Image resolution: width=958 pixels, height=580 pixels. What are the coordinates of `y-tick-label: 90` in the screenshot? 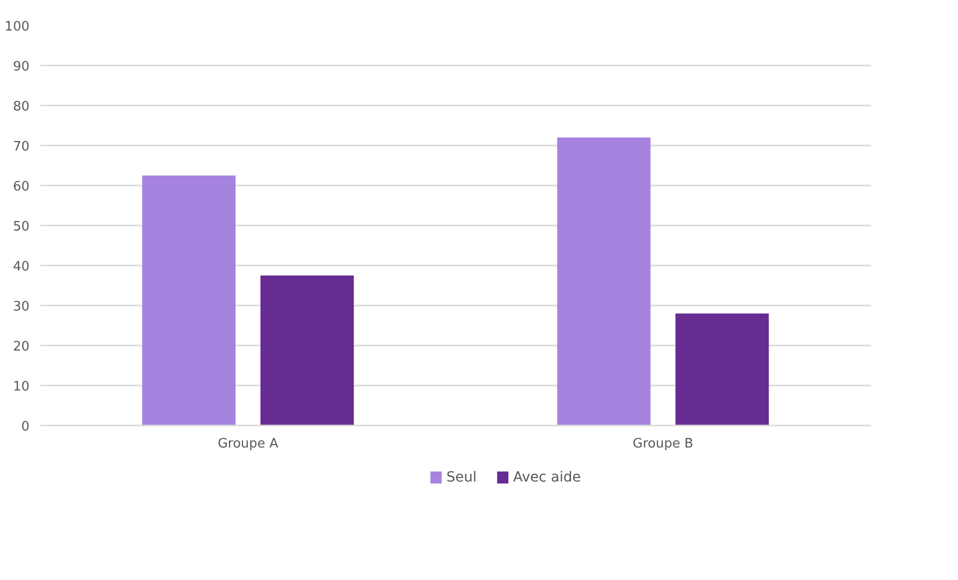 It's located at (21, 67).